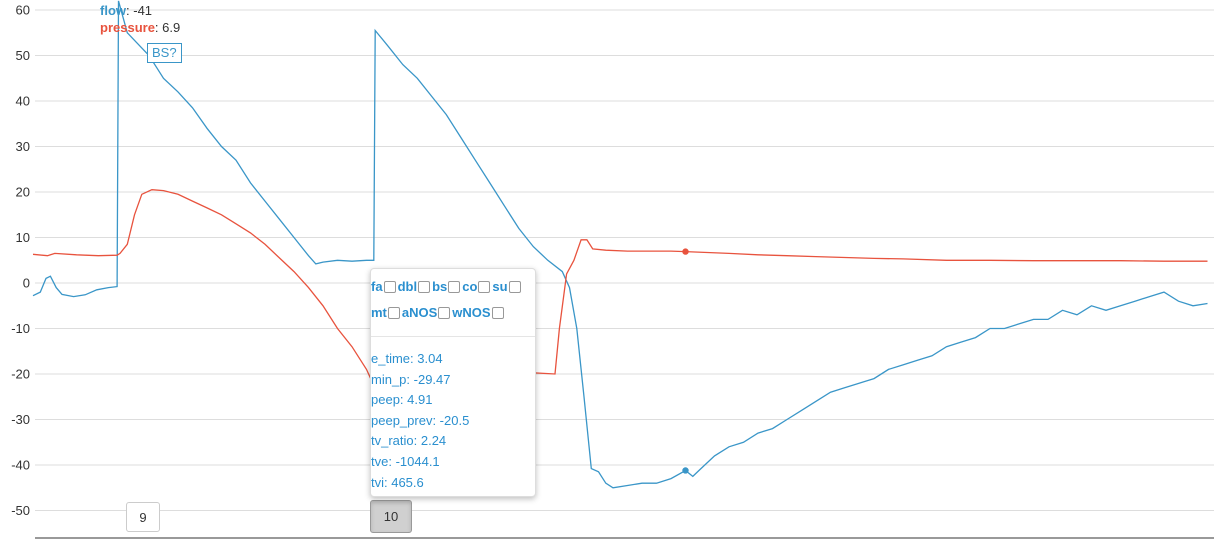 This screenshot has width=1214, height=542. I want to click on tag-anos: aNOS, so click(427, 312).